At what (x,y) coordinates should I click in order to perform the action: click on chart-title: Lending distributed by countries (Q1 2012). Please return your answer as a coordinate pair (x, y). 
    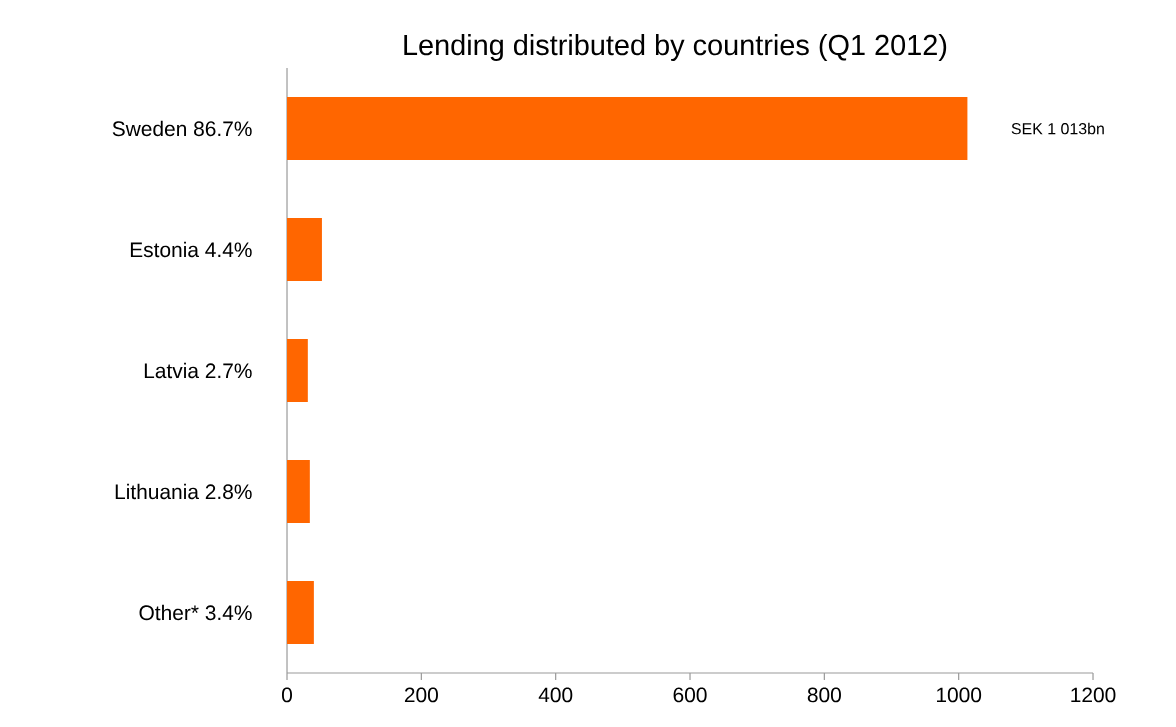
    Looking at the image, I should click on (675, 47).